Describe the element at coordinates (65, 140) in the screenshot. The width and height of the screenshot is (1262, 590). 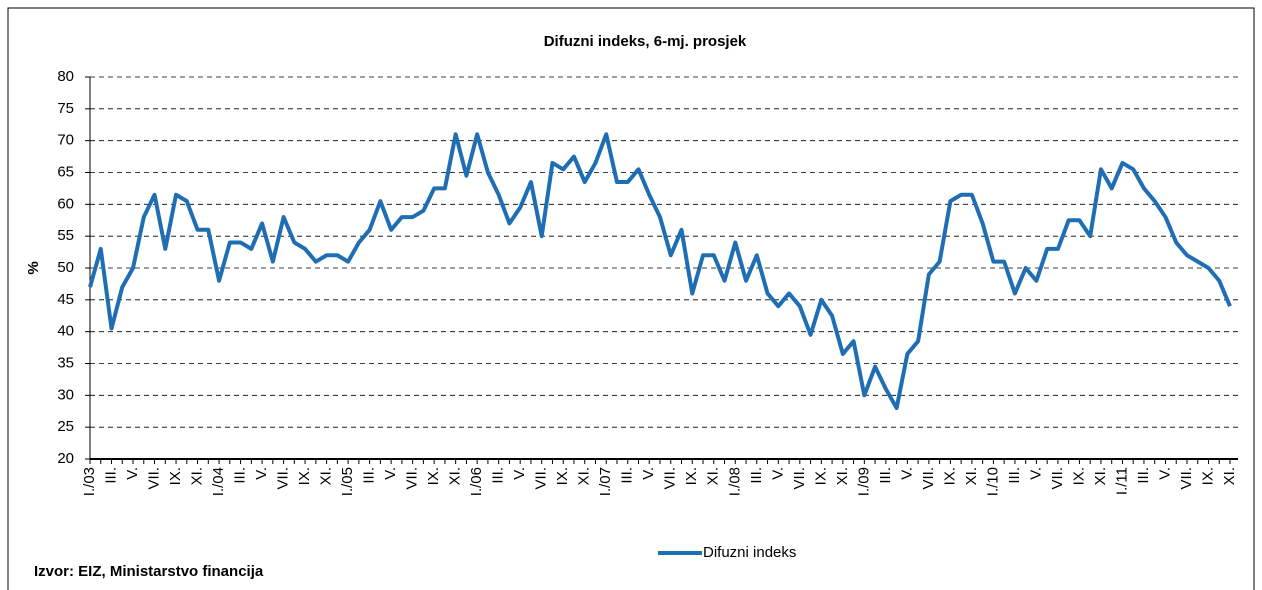
I see `y-tick-label: 70` at that location.